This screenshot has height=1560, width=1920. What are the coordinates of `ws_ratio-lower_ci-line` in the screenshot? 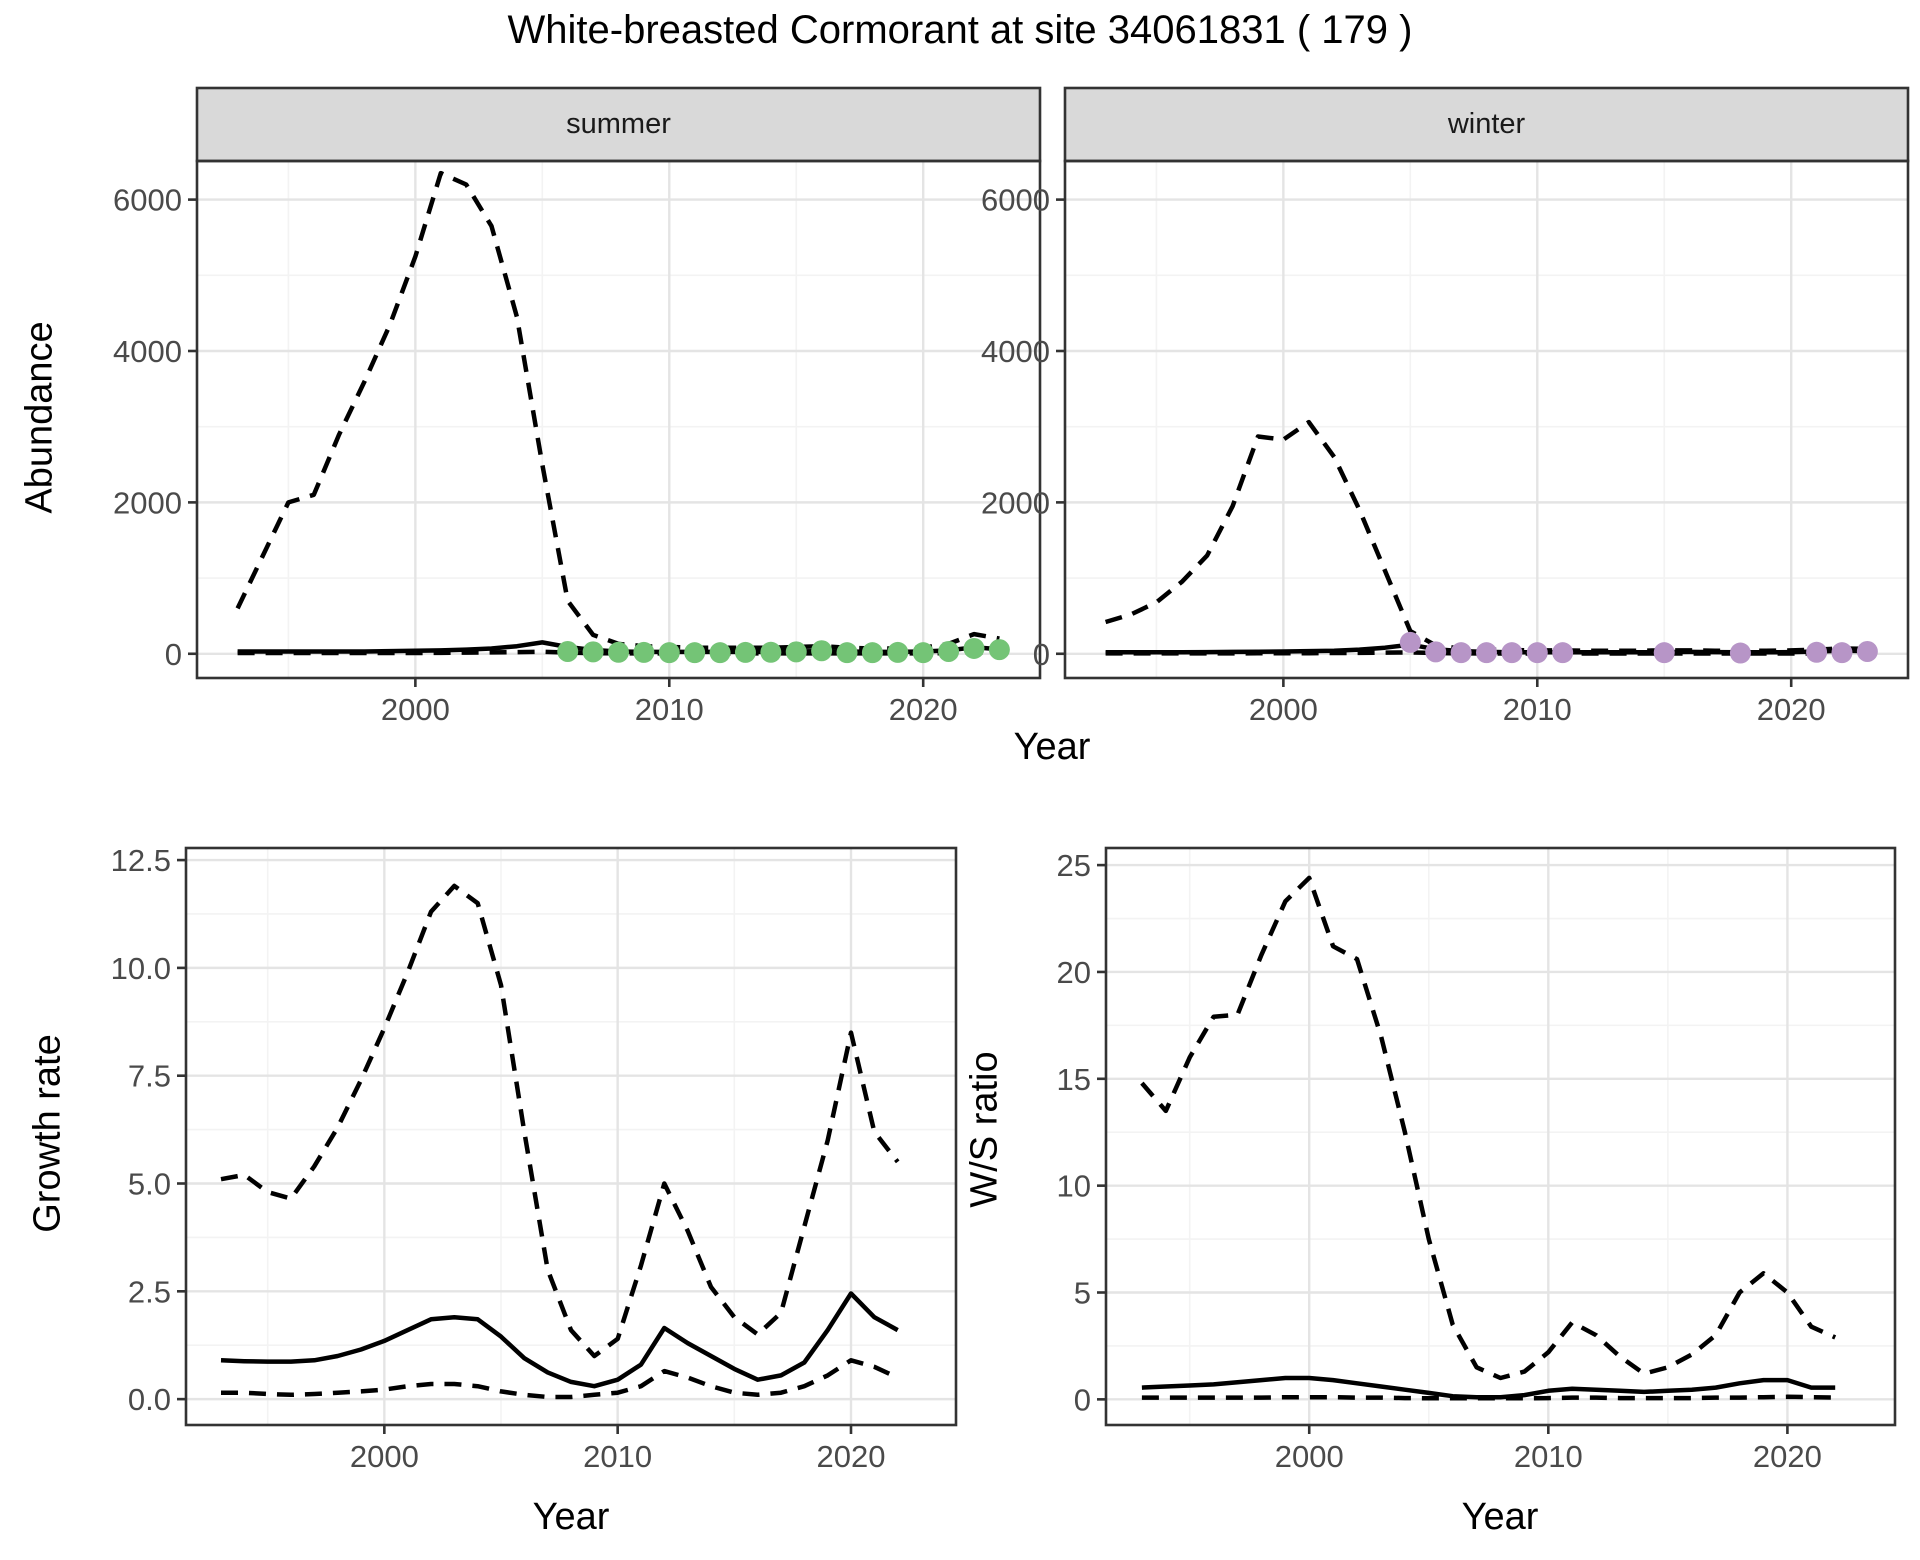 It's located at (1488, 1397).